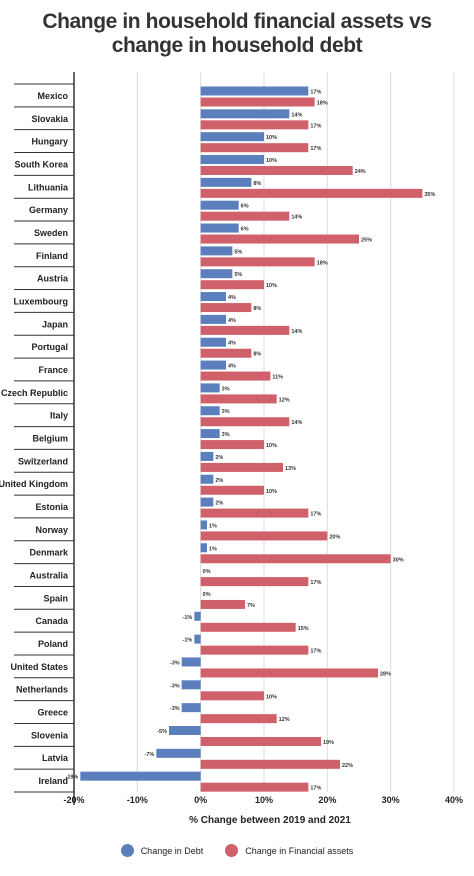 This screenshot has width=474, height=876. What do you see at coordinates (257, 184) in the screenshot?
I see `debt-value-label: 8%` at bounding box center [257, 184].